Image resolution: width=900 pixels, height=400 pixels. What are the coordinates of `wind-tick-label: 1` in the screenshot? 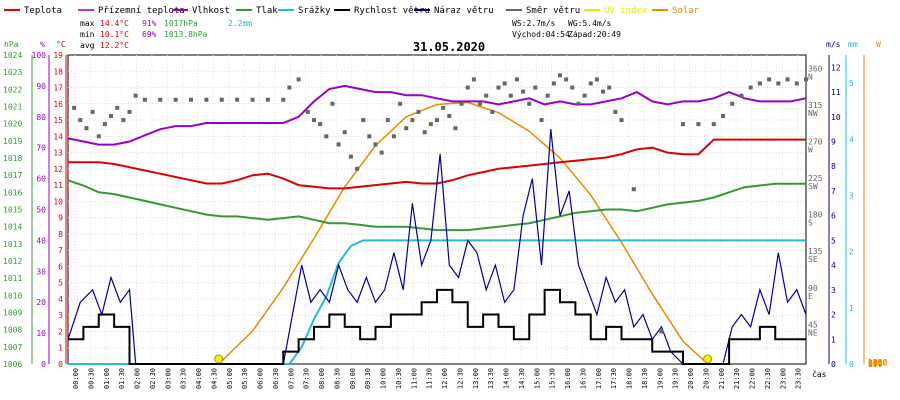 It's located at (833, 339).